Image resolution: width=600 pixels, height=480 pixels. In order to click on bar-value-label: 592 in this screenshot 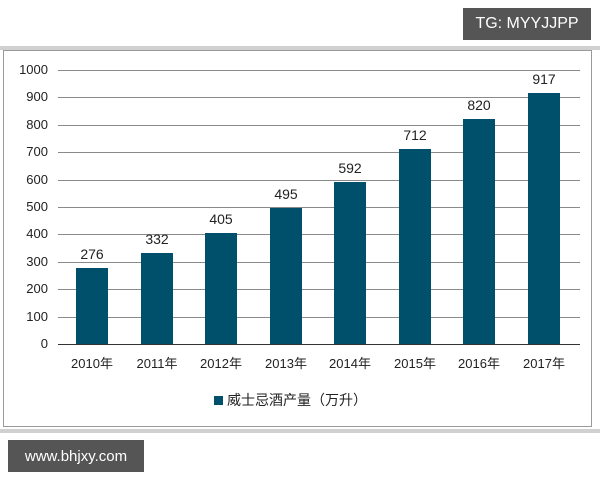, I will do `click(350, 168)`.